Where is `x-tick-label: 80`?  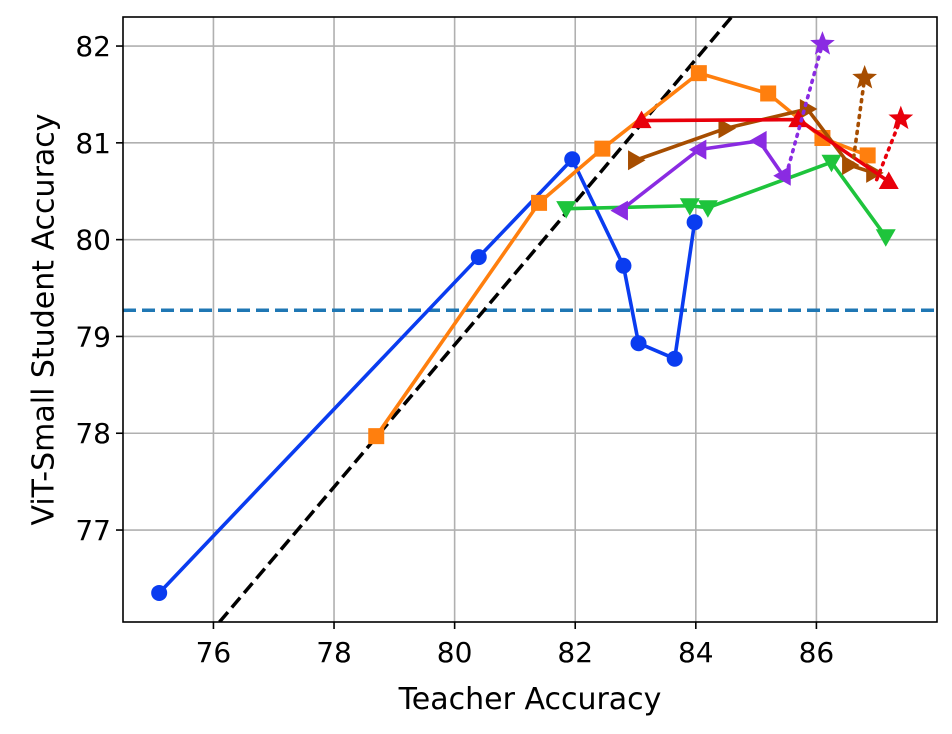 x-tick-label: 80 is located at coordinates (455, 652).